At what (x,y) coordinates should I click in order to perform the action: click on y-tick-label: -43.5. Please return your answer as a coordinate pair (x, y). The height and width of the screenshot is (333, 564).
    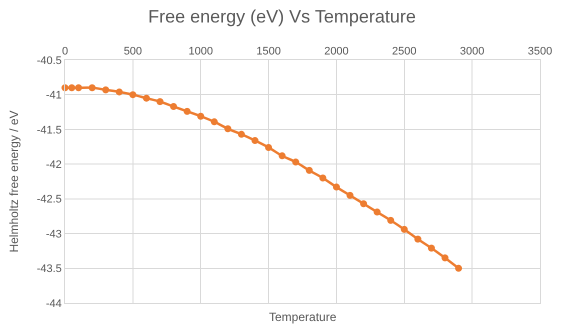
    Looking at the image, I should click on (49, 269).